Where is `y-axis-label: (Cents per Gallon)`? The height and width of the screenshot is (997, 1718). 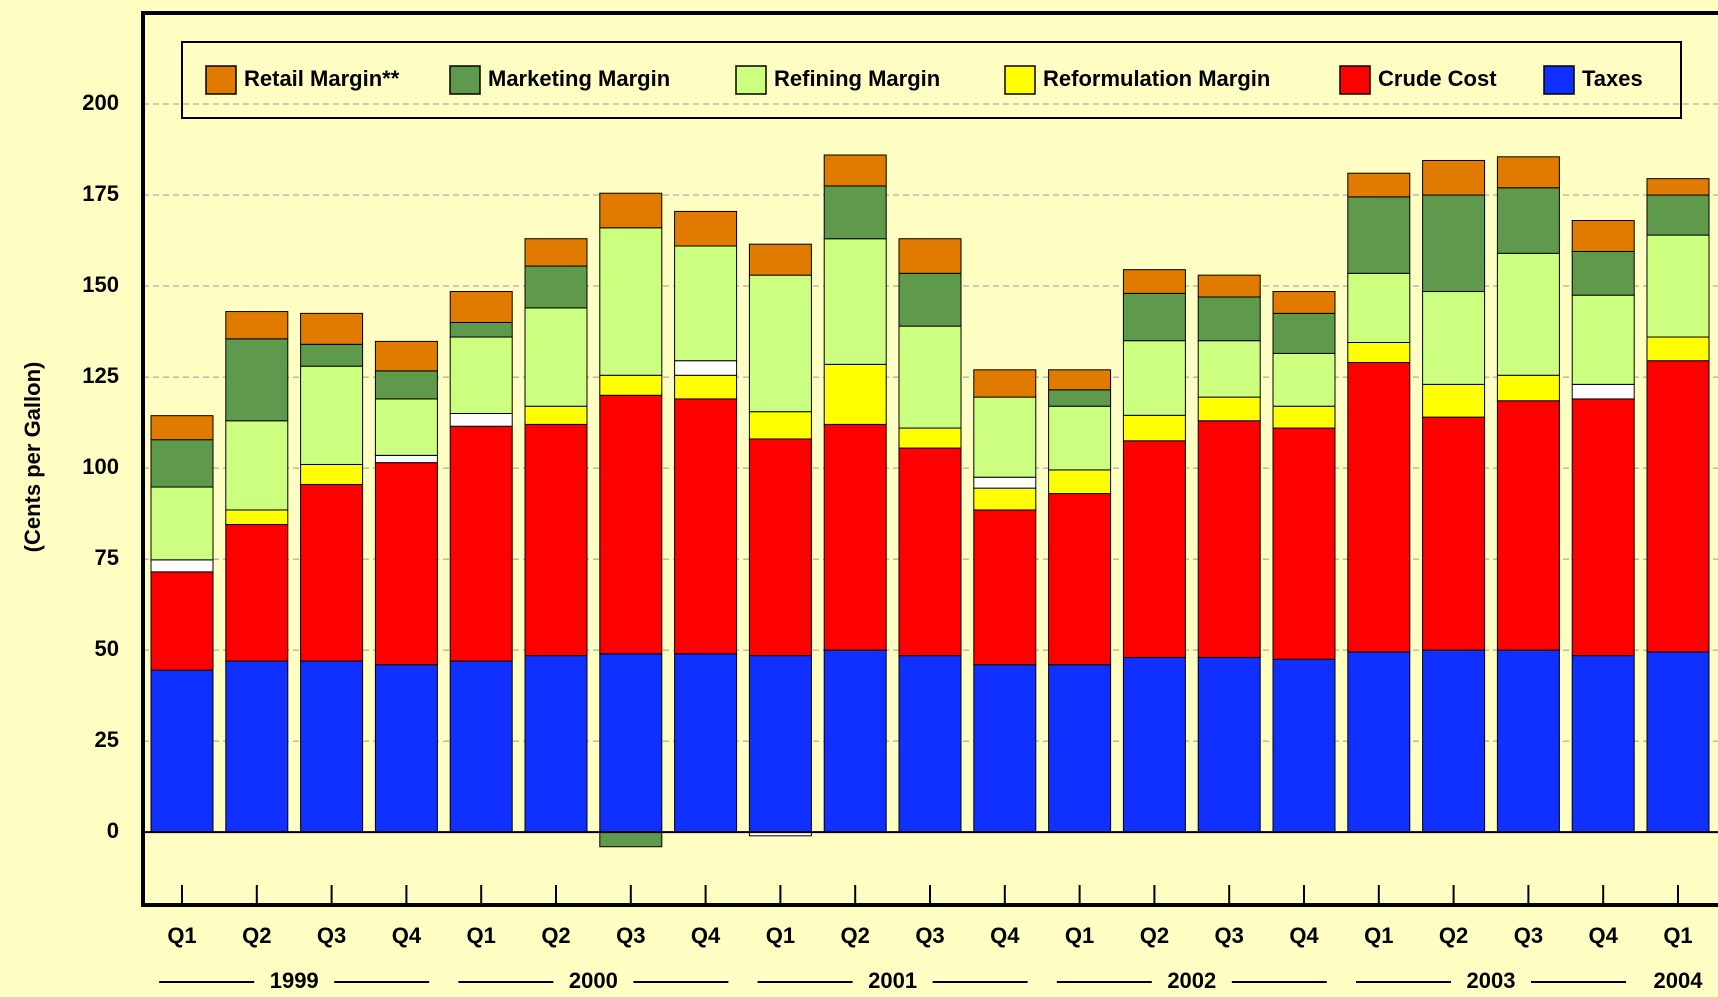
y-axis-label: (Cents per Gallon) is located at coordinates (32, 457).